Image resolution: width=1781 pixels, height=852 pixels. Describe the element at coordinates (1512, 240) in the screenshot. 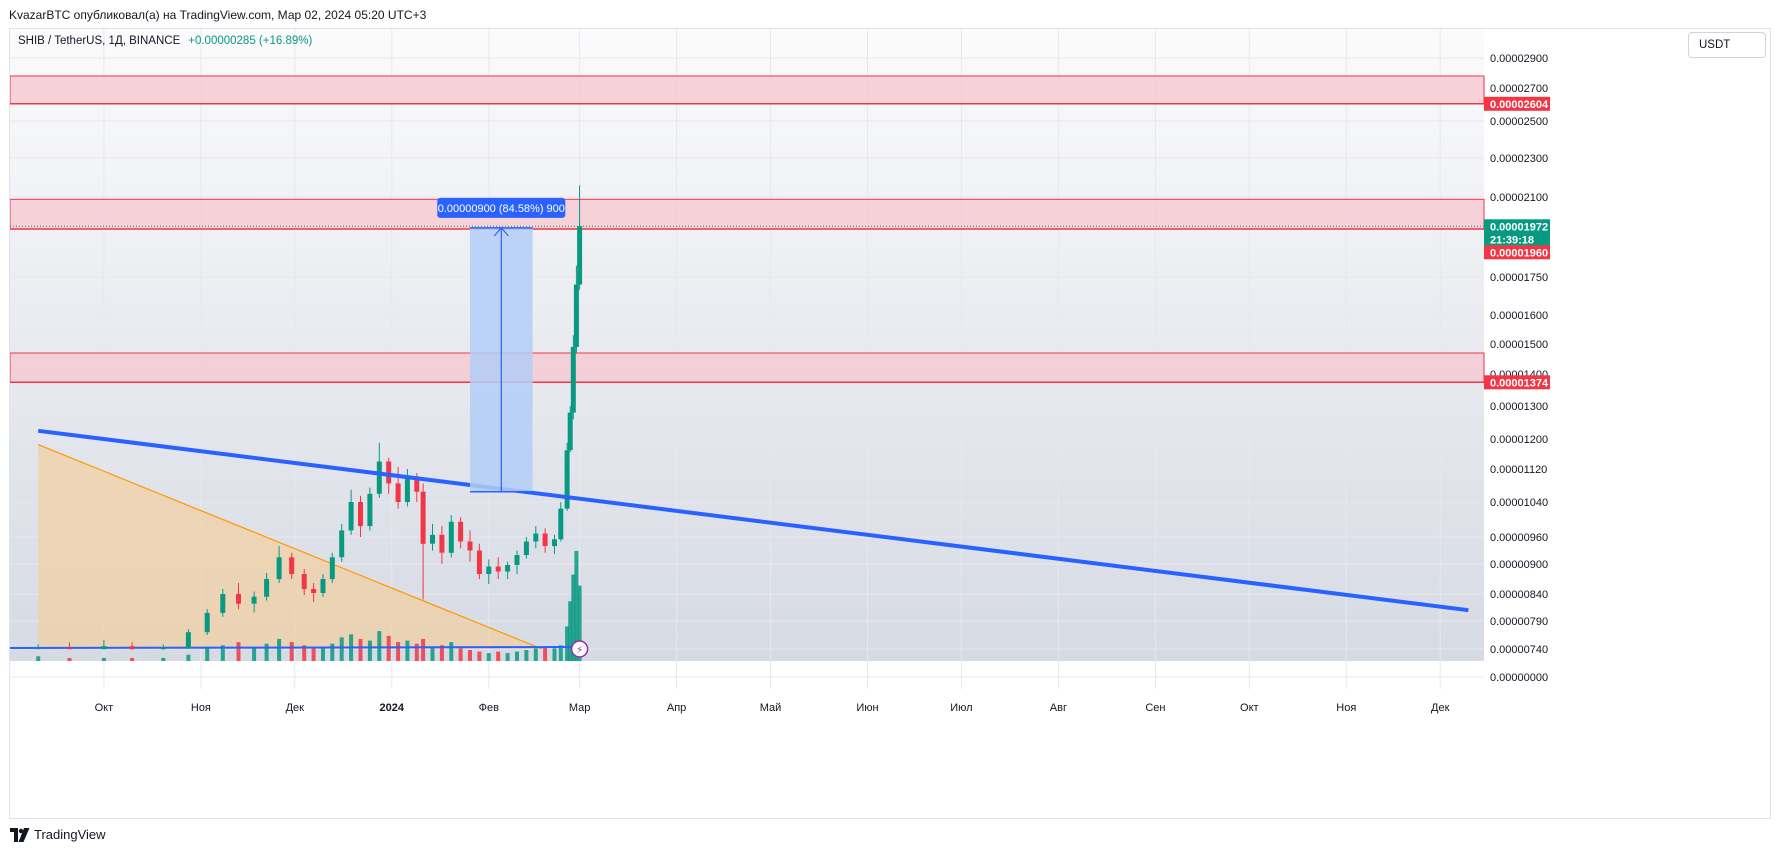

I see `price-tag-label: 21:39:18` at that location.